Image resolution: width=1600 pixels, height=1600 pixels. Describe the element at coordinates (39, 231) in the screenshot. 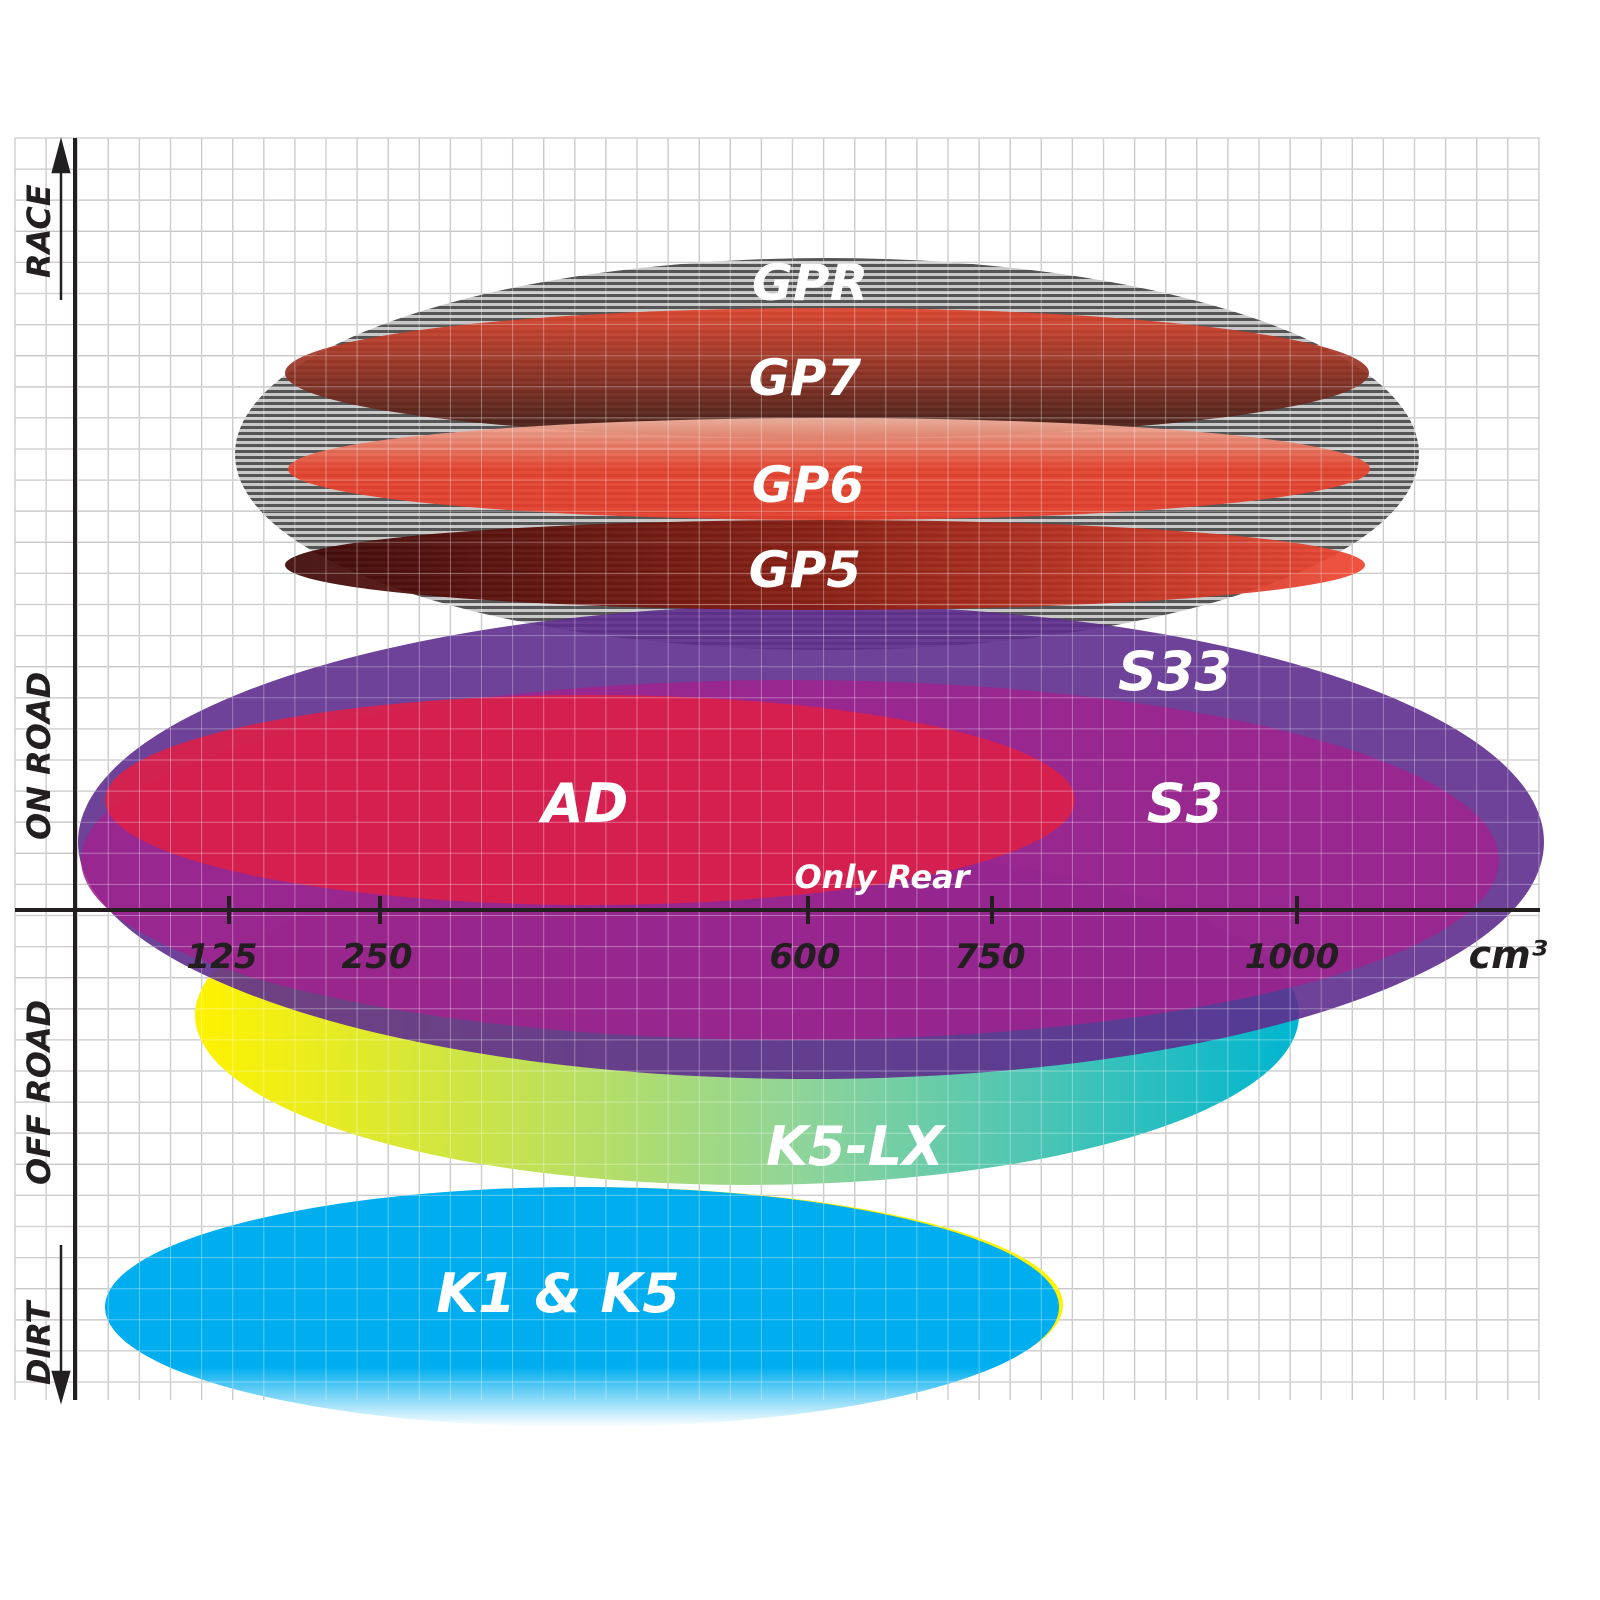

I see `label-race: RACE` at that location.